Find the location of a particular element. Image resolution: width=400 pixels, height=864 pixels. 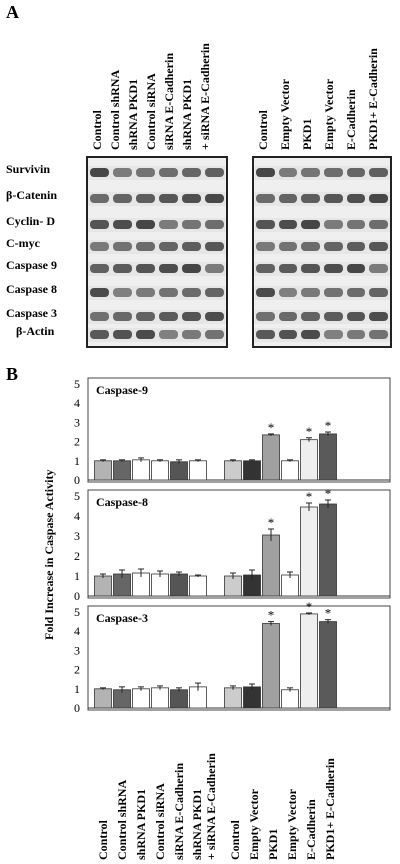

protein-label: Caspase 8 is located at coordinates (32, 289).